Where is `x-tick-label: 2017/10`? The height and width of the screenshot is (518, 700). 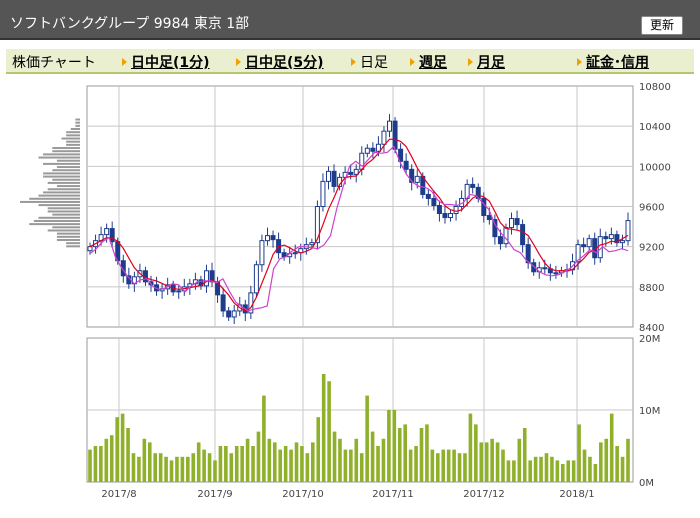
x-tick-label: 2017/10 is located at coordinates (303, 494).